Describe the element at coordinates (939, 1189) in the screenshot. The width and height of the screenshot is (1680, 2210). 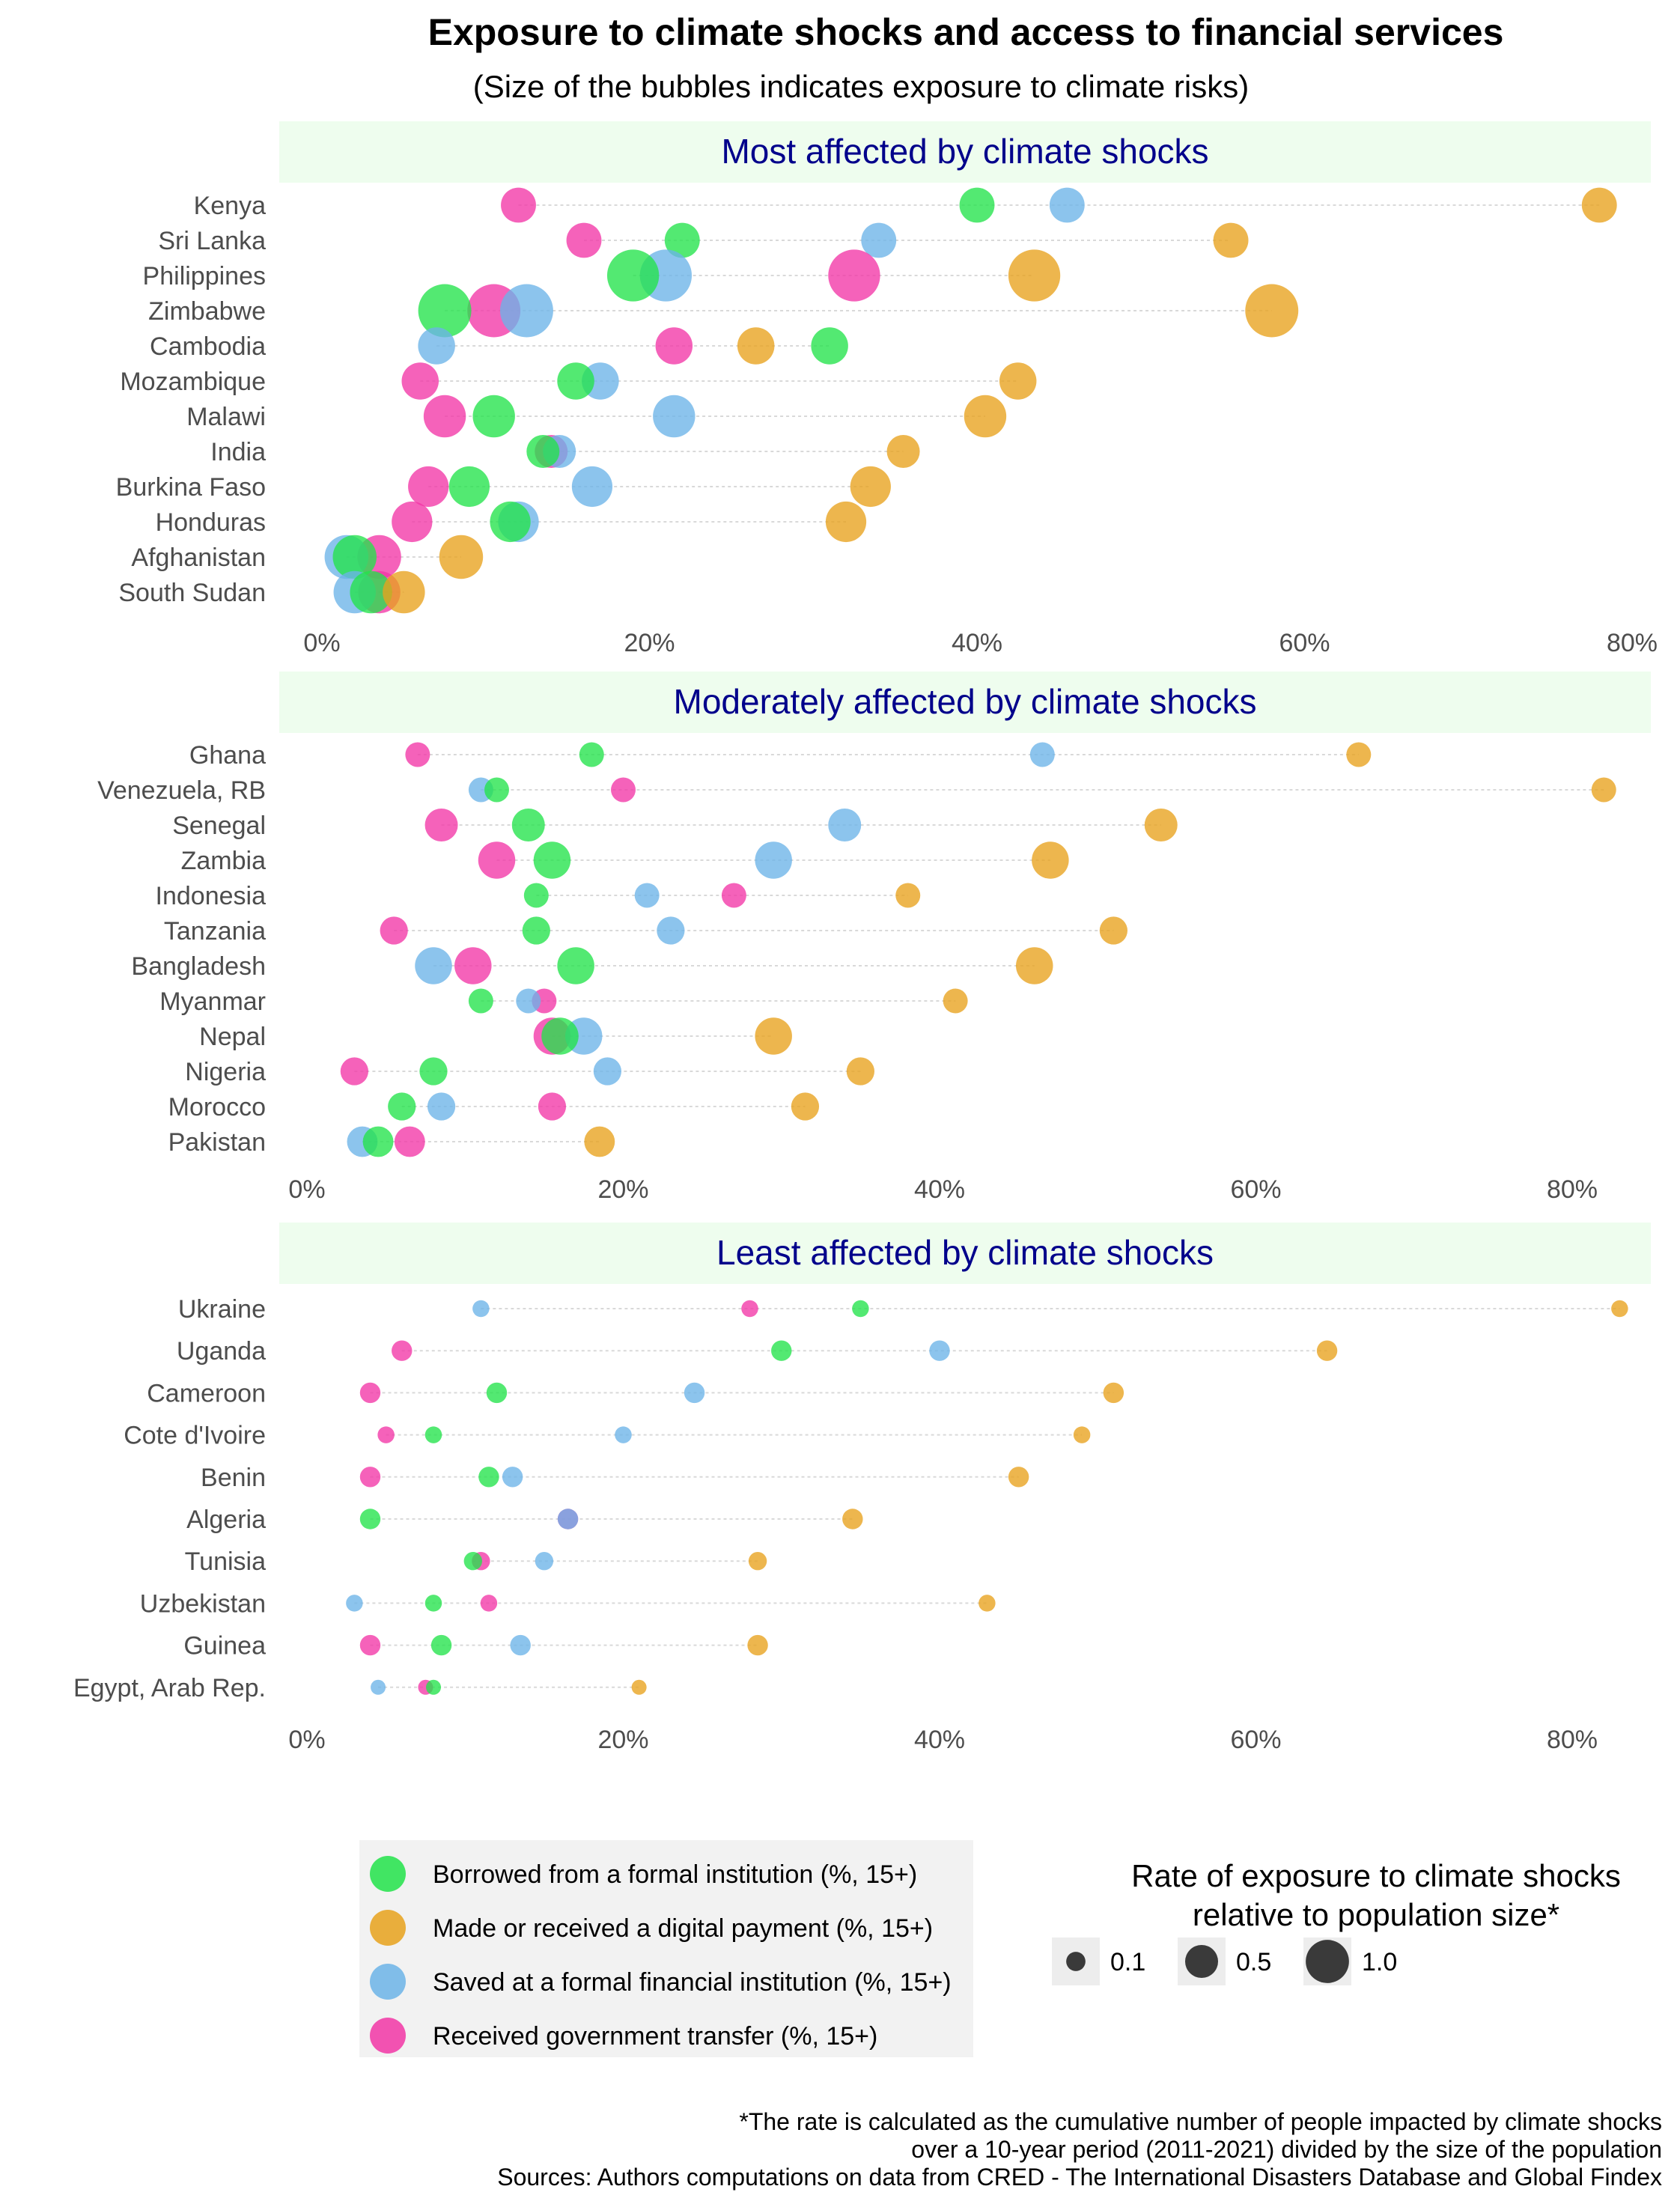
I see `x-tick-label: 40%` at that location.